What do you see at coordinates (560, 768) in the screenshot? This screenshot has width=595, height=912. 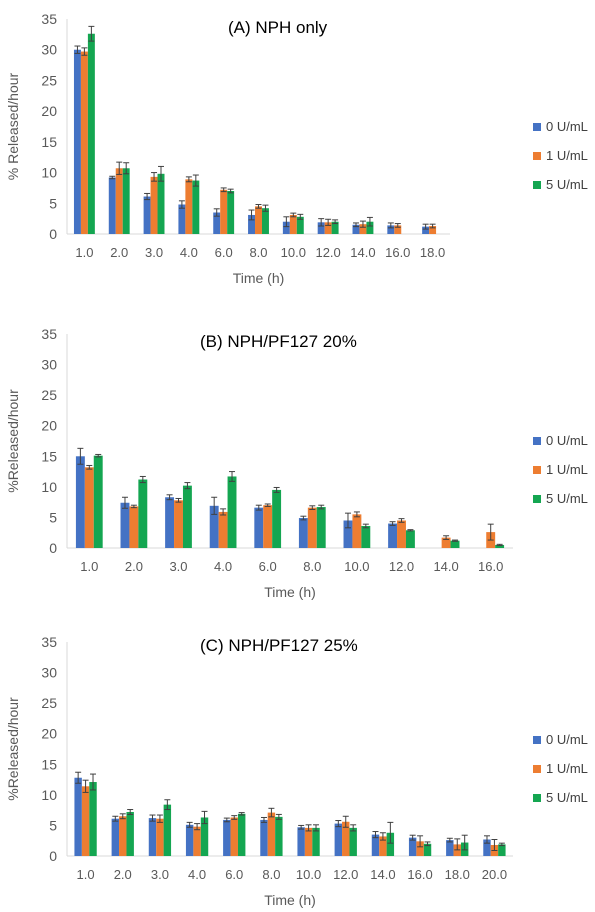 I see `legend-item: 1 U/mL` at bounding box center [560, 768].